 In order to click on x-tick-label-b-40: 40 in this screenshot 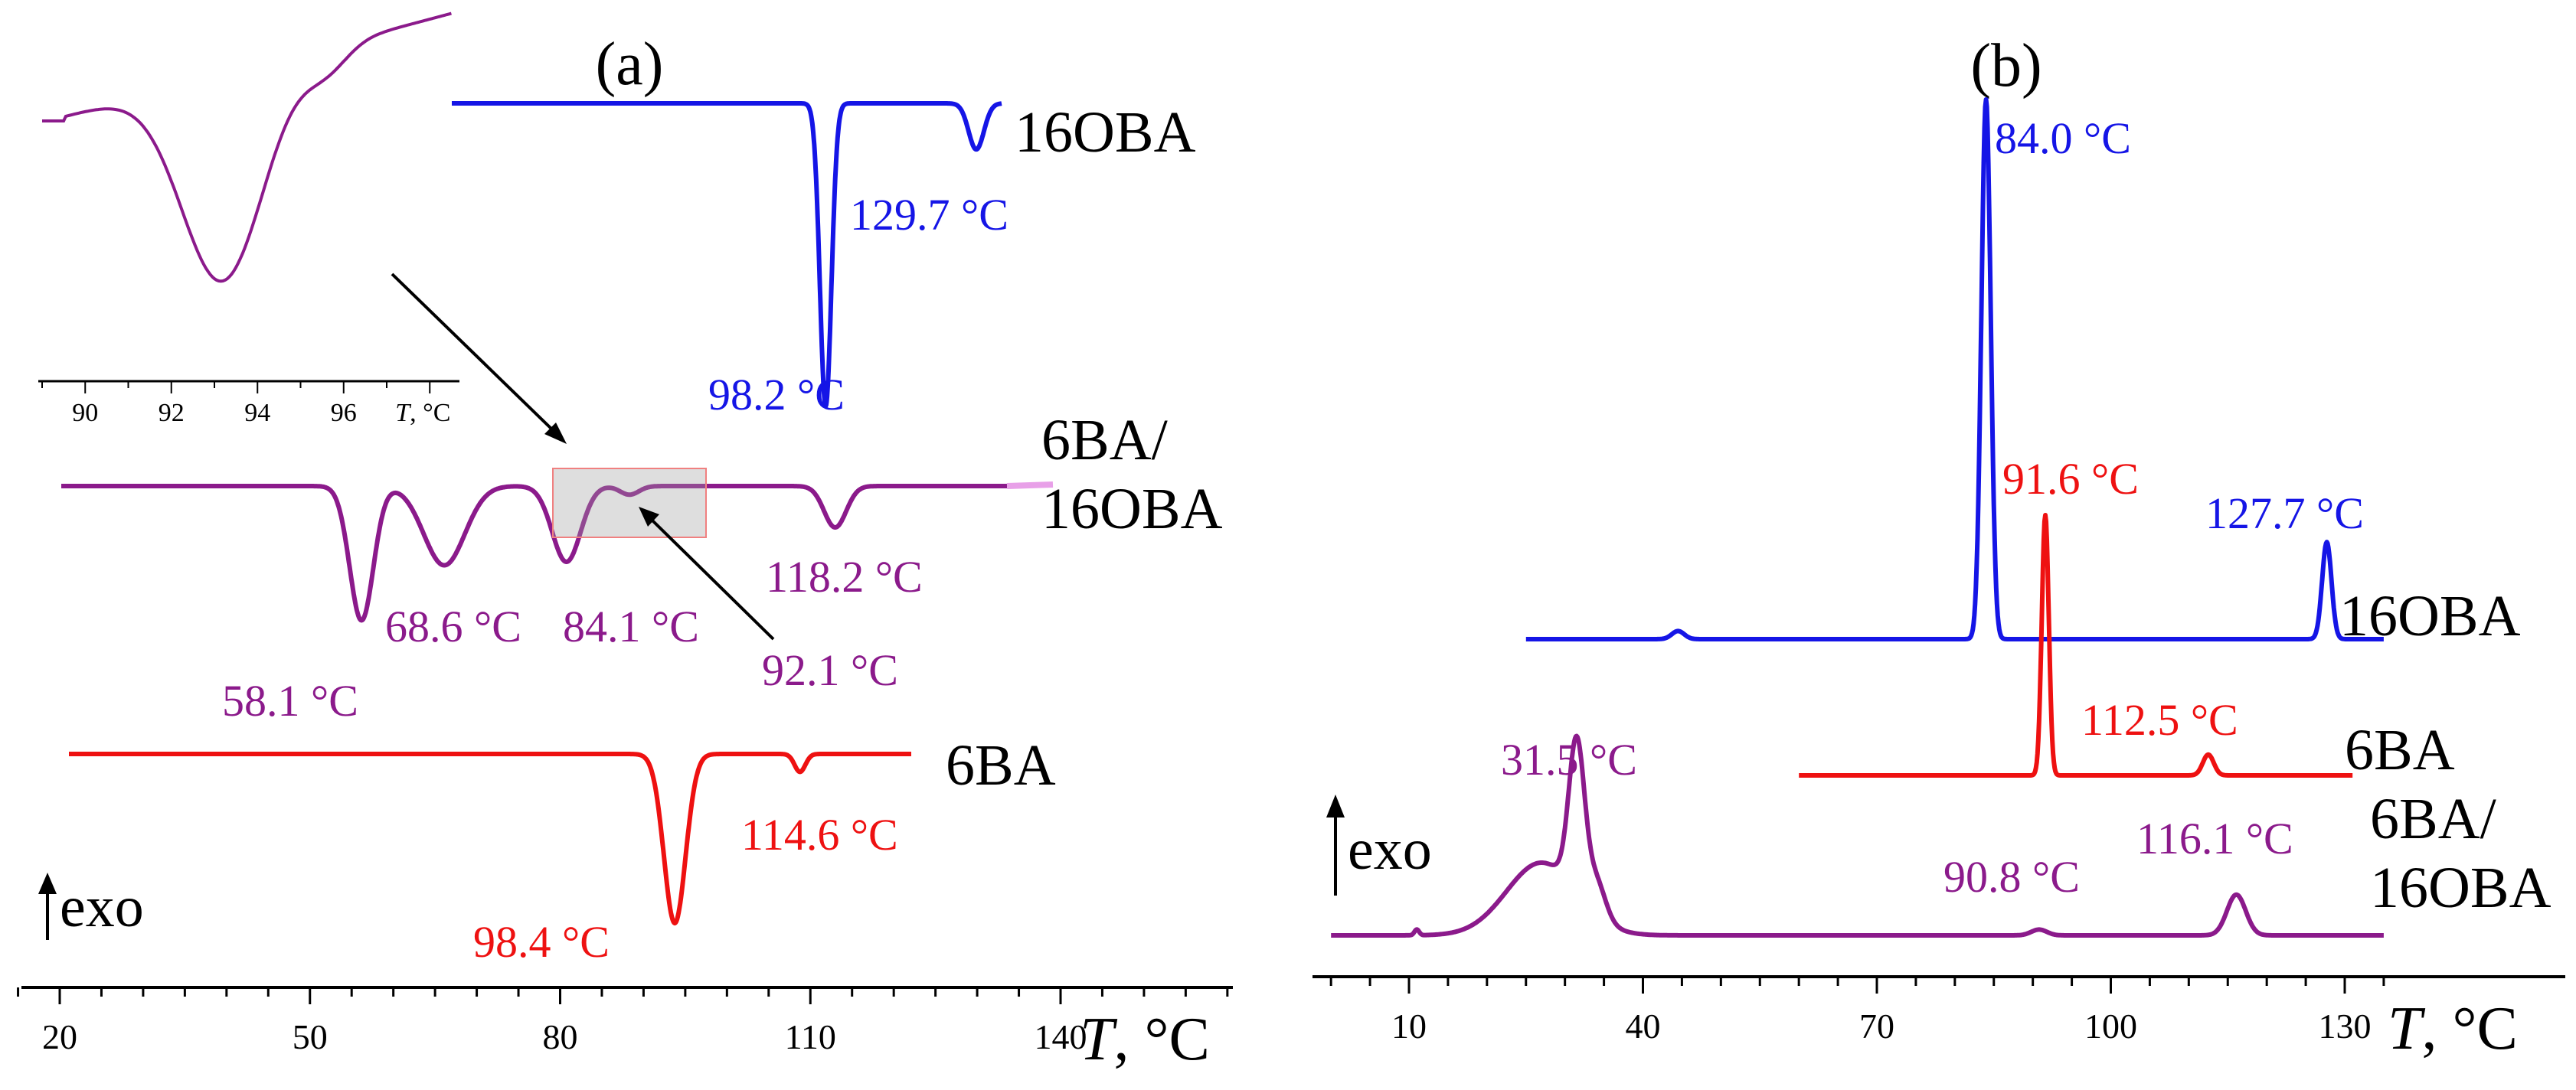, I will do `click(1643, 1026)`.